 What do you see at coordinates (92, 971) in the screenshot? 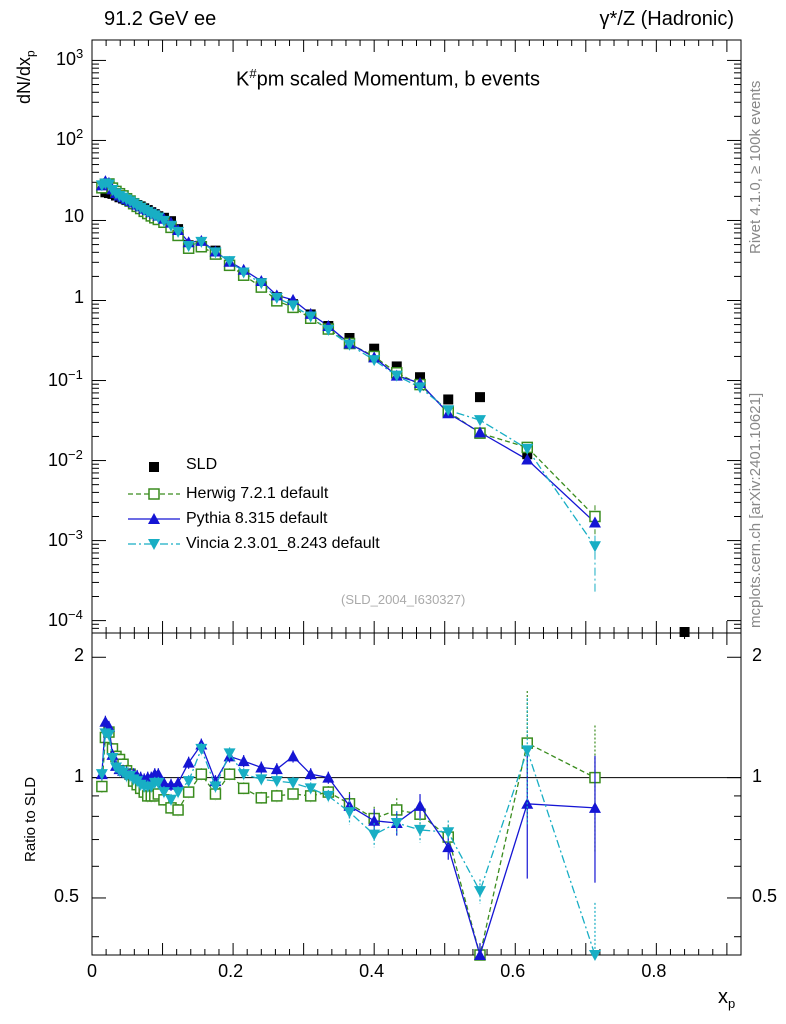
I see `x-tick-label: 0` at bounding box center [92, 971].